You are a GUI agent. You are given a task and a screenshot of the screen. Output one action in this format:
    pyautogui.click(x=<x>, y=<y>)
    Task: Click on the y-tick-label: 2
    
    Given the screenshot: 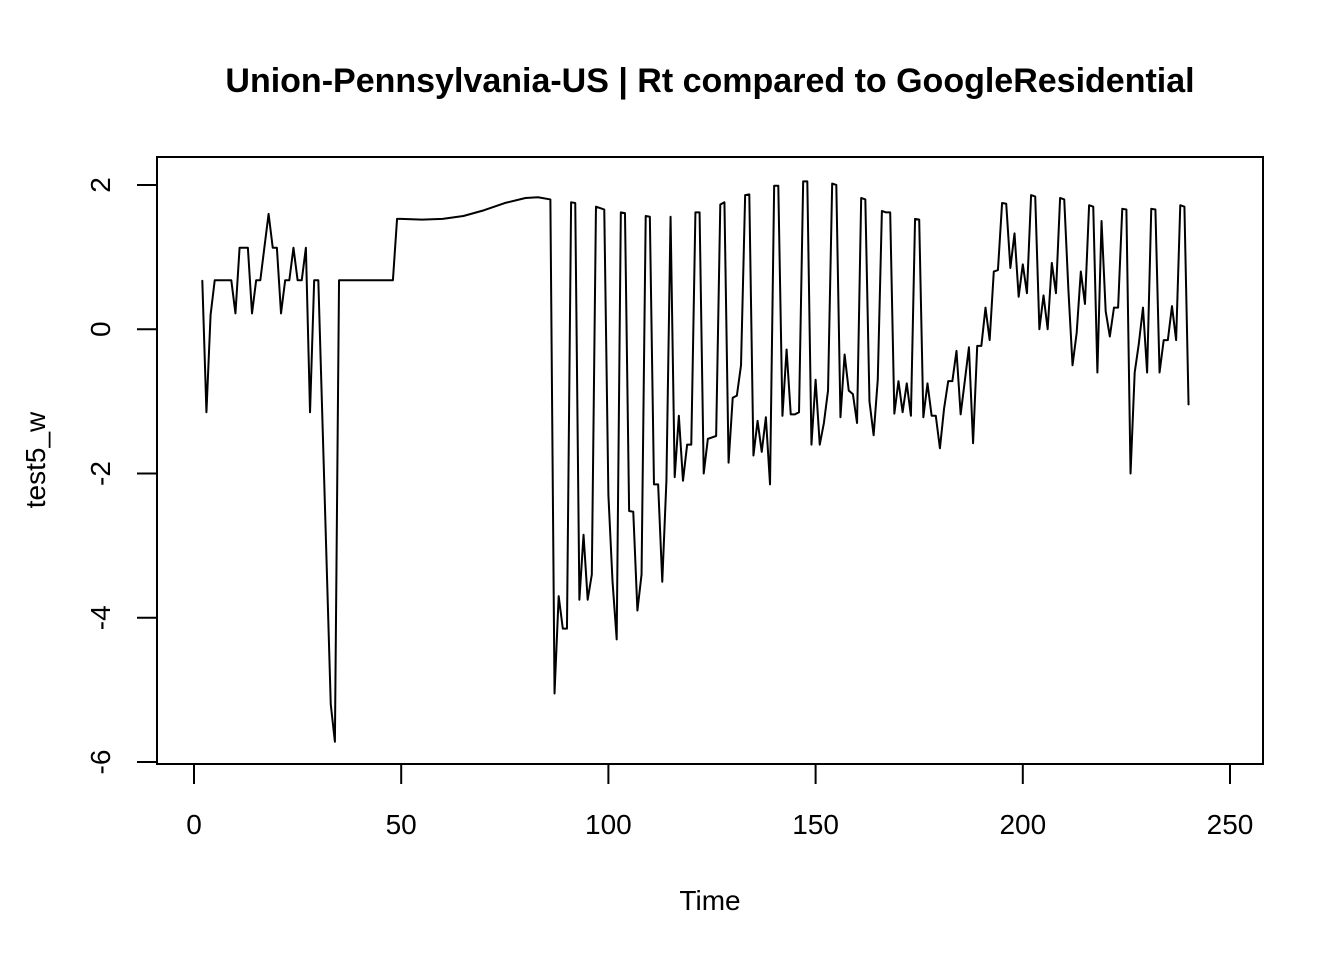 What is the action you would take?
    pyautogui.click(x=100, y=185)
    